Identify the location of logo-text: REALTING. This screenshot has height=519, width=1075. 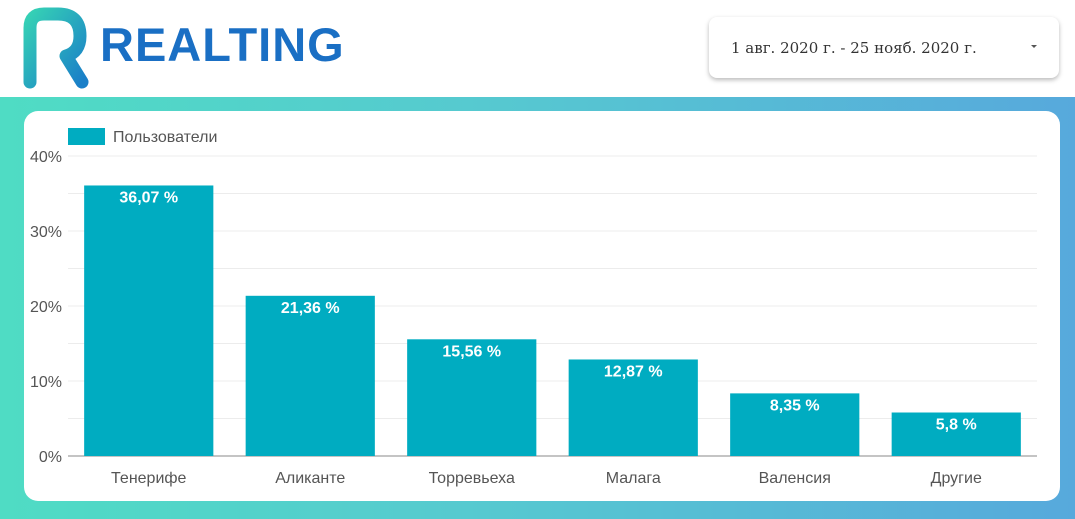
(222, 44).